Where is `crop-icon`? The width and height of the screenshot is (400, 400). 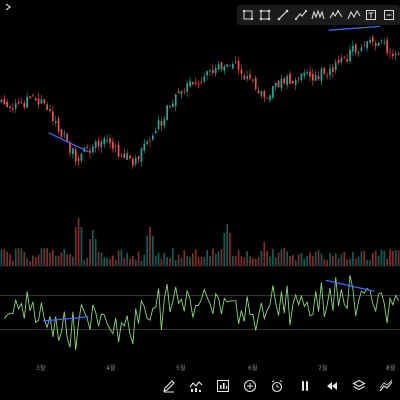 crop-icon is located at coordinates (265, 15).